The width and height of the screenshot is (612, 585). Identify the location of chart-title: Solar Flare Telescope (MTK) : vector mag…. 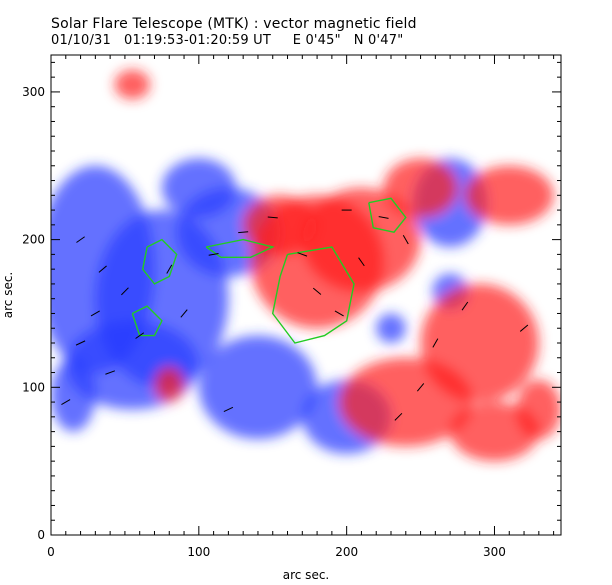
(234, 24).